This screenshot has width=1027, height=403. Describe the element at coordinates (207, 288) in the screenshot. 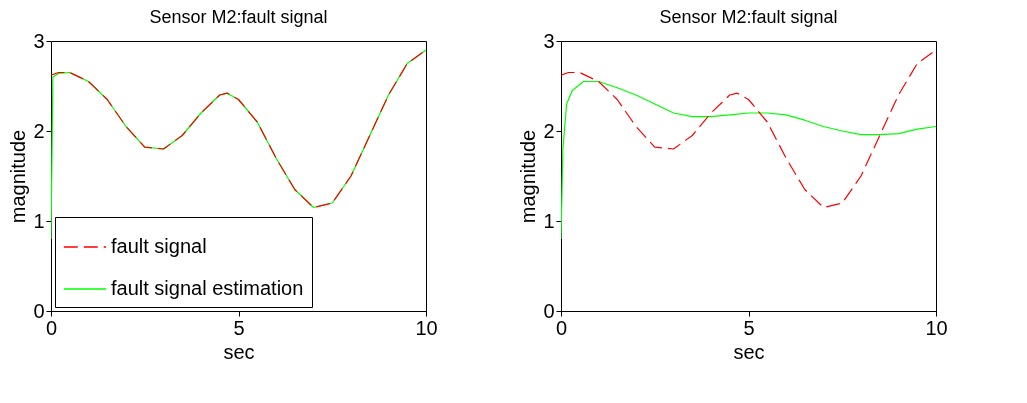

I see `legend-label: fault signal estimation` at that location.